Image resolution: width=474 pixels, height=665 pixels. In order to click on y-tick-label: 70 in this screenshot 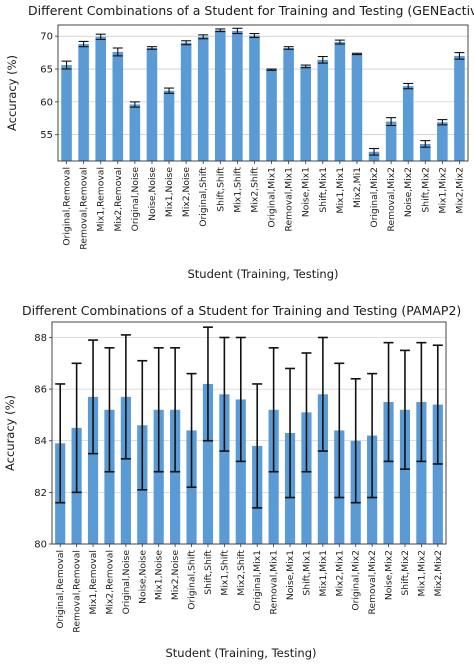, I will do `click(46, 37)`.